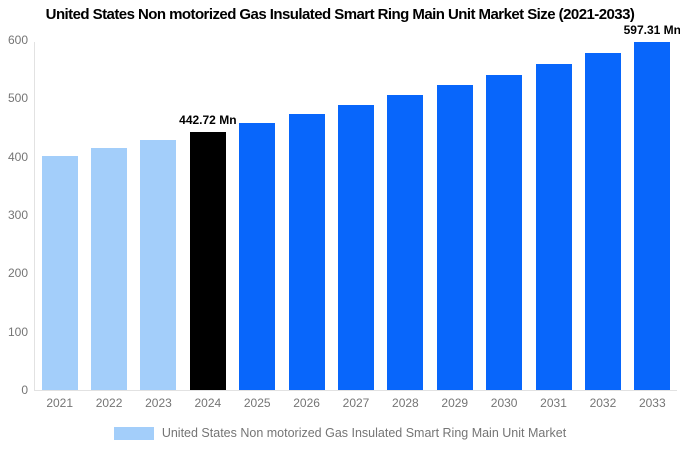 The width and height of the screenshot is (680, 450). Describe the element at coordinates (59, 273) in the screenshot. I see `bar-2021` at that location.